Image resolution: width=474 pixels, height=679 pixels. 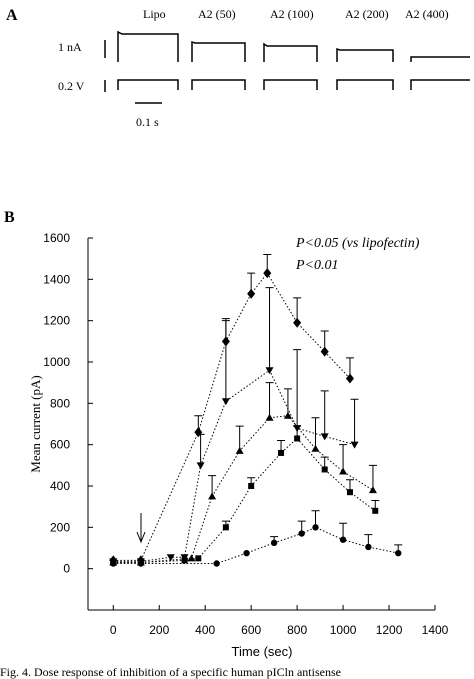 I want to click on scale-label: 0.1 s, so click(x=147, y=122).